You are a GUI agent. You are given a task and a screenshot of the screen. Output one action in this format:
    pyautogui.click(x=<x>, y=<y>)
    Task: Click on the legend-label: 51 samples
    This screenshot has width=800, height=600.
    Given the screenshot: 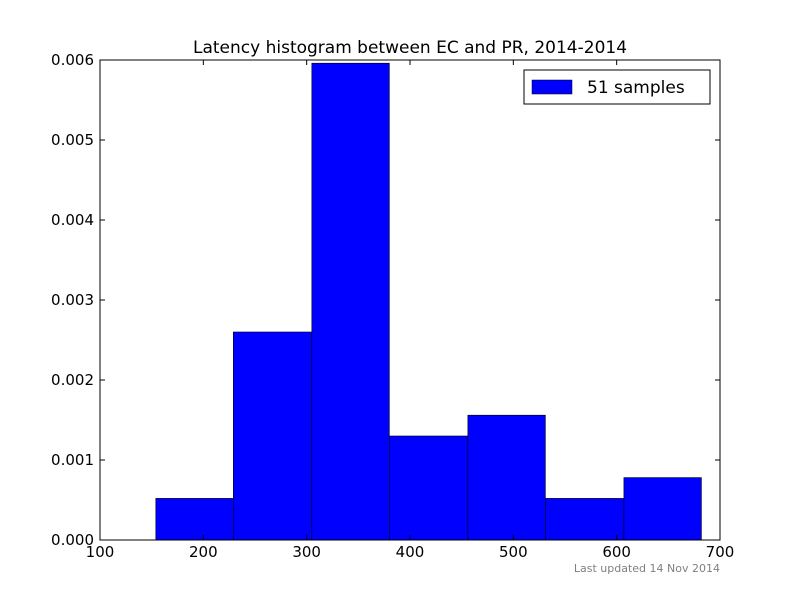 What is the action you would take?
    pyautogui.click(x=636, y=88)
    